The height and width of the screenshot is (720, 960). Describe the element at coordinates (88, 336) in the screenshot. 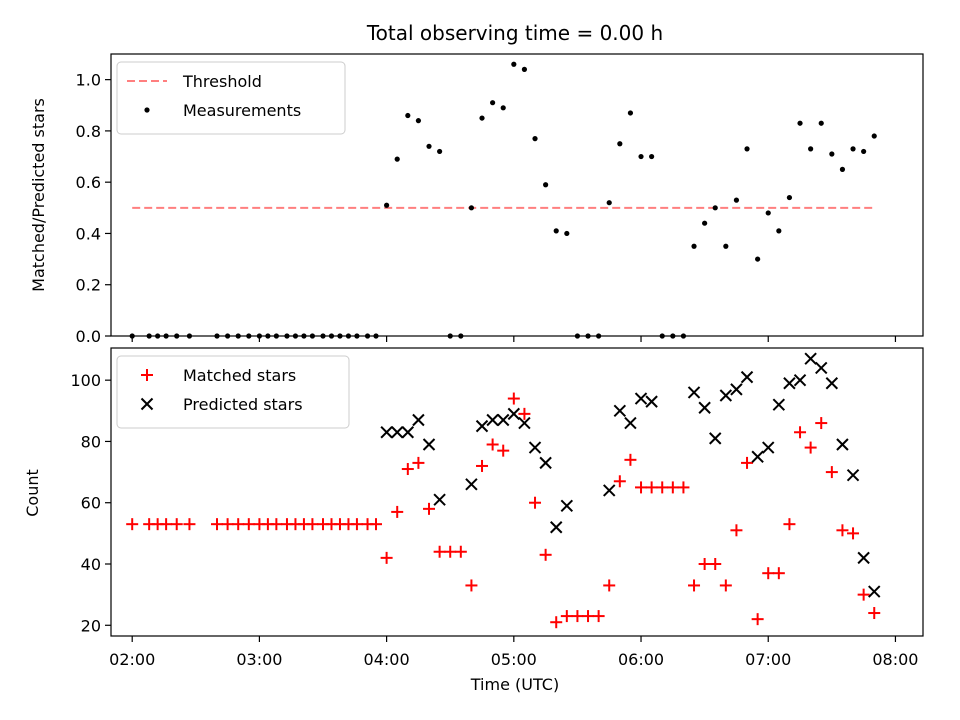

I see `y-tick-label: 0.0` at that location.